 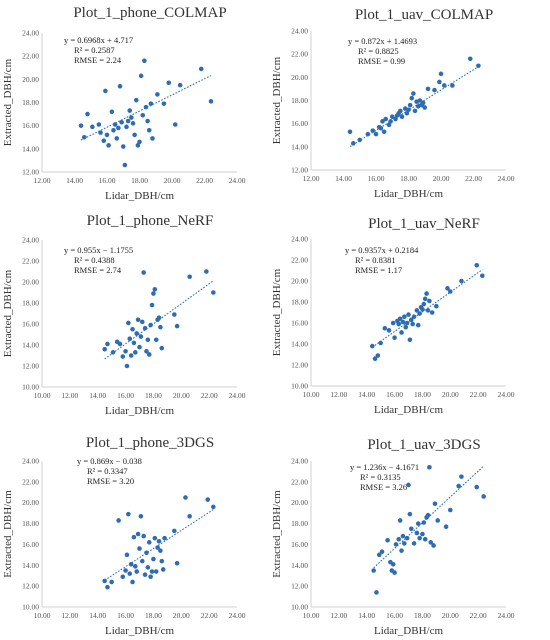 What do you see at coordinates (299, 281) in the screenshot?
I see `y-tick-label: 20.00` at bounding box center [299, 281].